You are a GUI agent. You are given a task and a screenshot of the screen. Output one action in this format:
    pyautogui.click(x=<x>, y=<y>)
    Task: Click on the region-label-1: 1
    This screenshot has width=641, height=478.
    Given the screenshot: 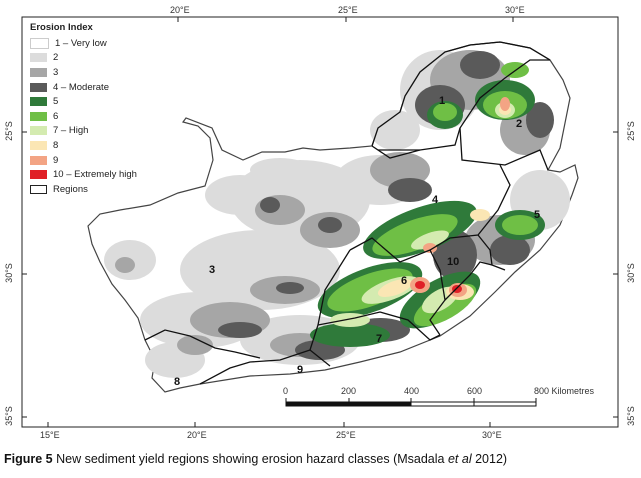 What is the action you would take?
    pyautogui.click(x=442, y=101)
    